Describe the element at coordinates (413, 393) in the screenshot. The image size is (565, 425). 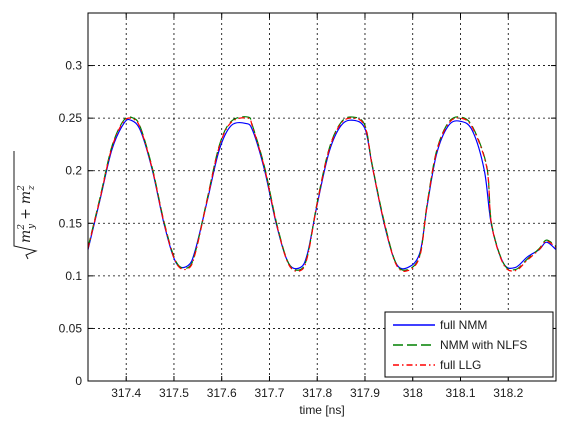
I see `x-tick-label: 318` at that location.